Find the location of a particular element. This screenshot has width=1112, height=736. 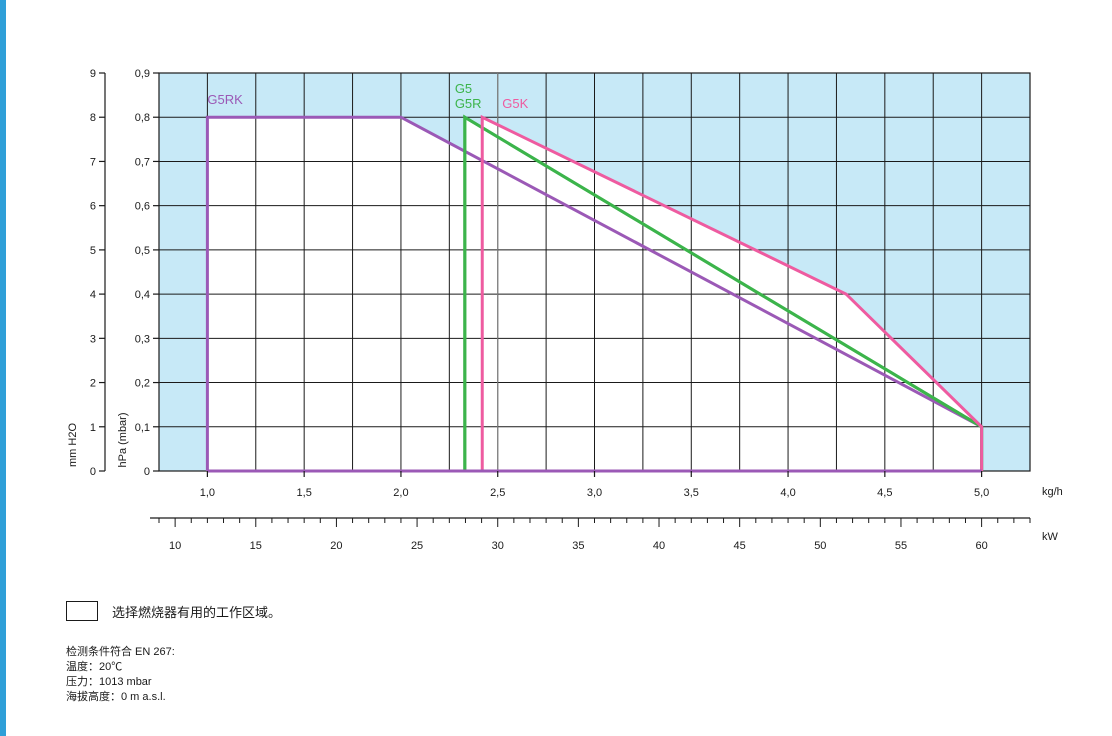

y-axis-left-tick-label: 7 is located at coordinates (93, 162).